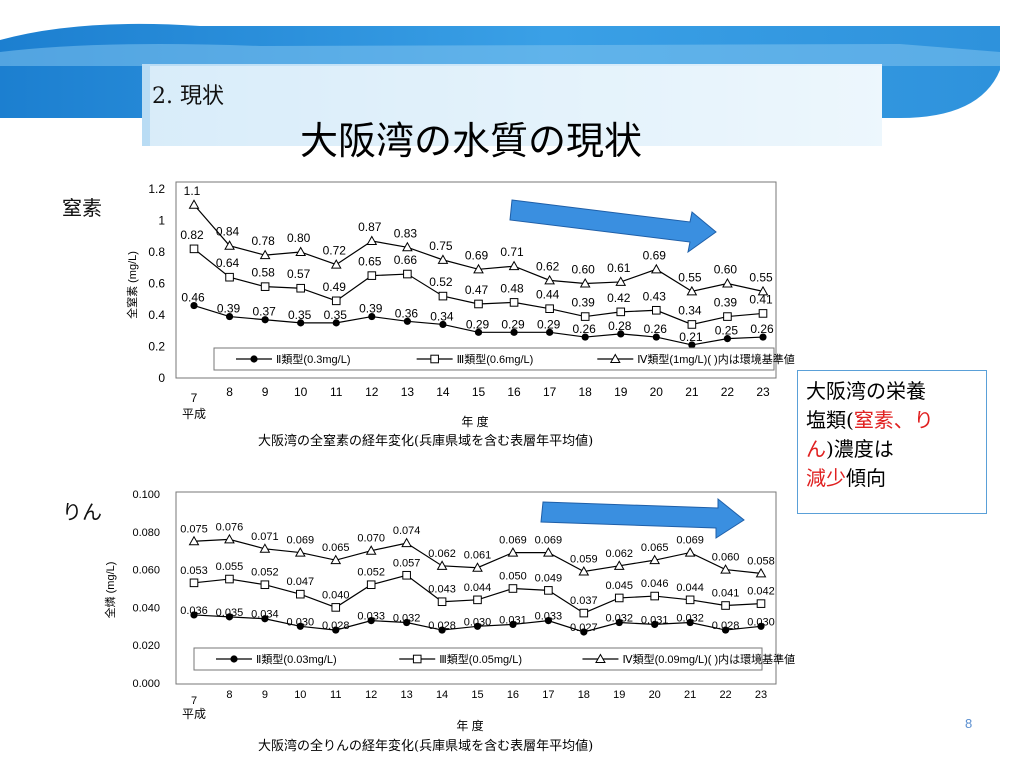 The image size is (1024, 768). Describe the element at coordinates (263, 241) in the screenshot. I see `data-label: 0.78` at that location.